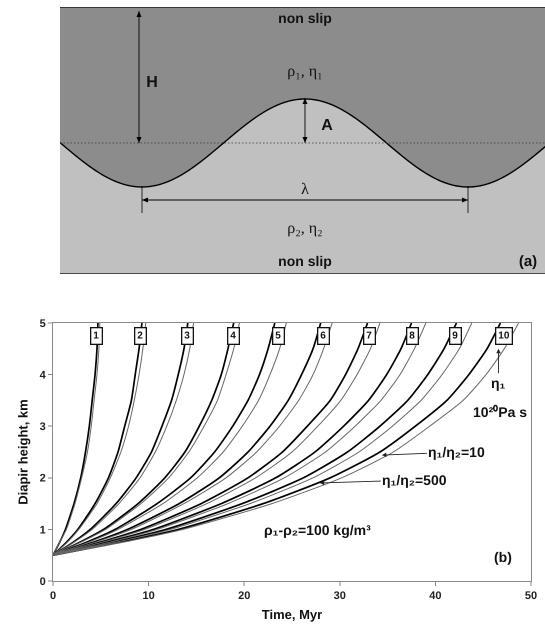  Describe the element at coordinates (23, 452) in the screenshot. I see `y-axis-title: Diapir height, km` at that location.